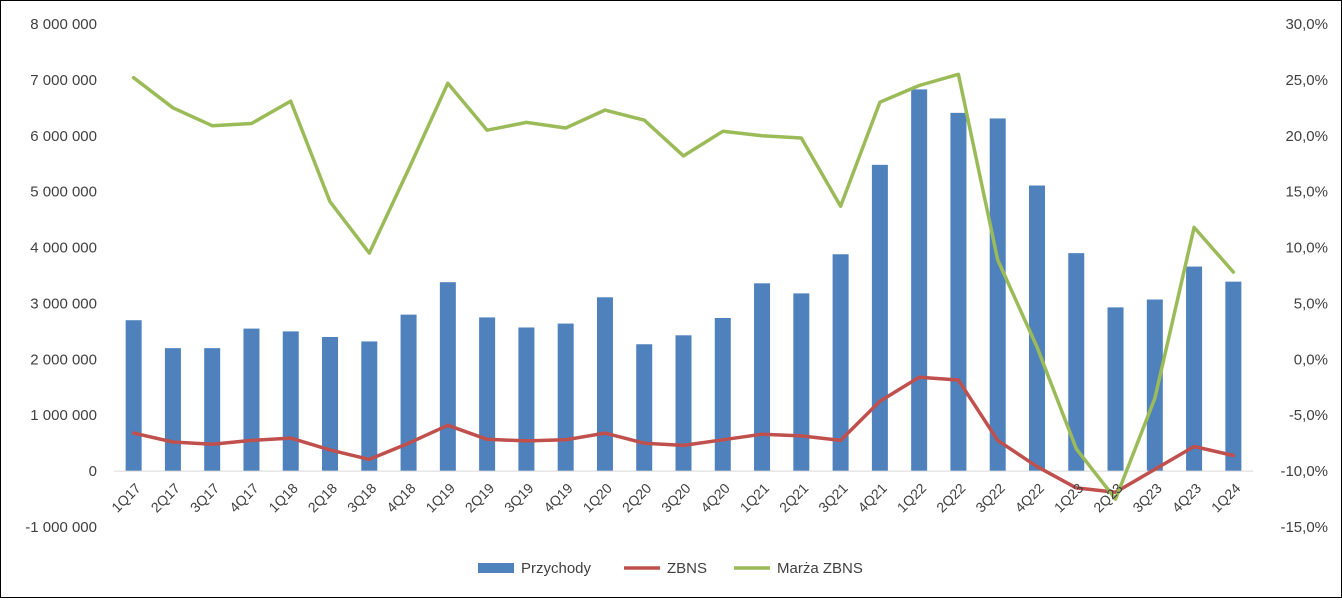 The height and width of the screenshot is (602, 1342). What do you see at coordinates (1036, 328) in the screenshot?
I see `bar-przychody-4Q22` at bounding box center [1036, 328].